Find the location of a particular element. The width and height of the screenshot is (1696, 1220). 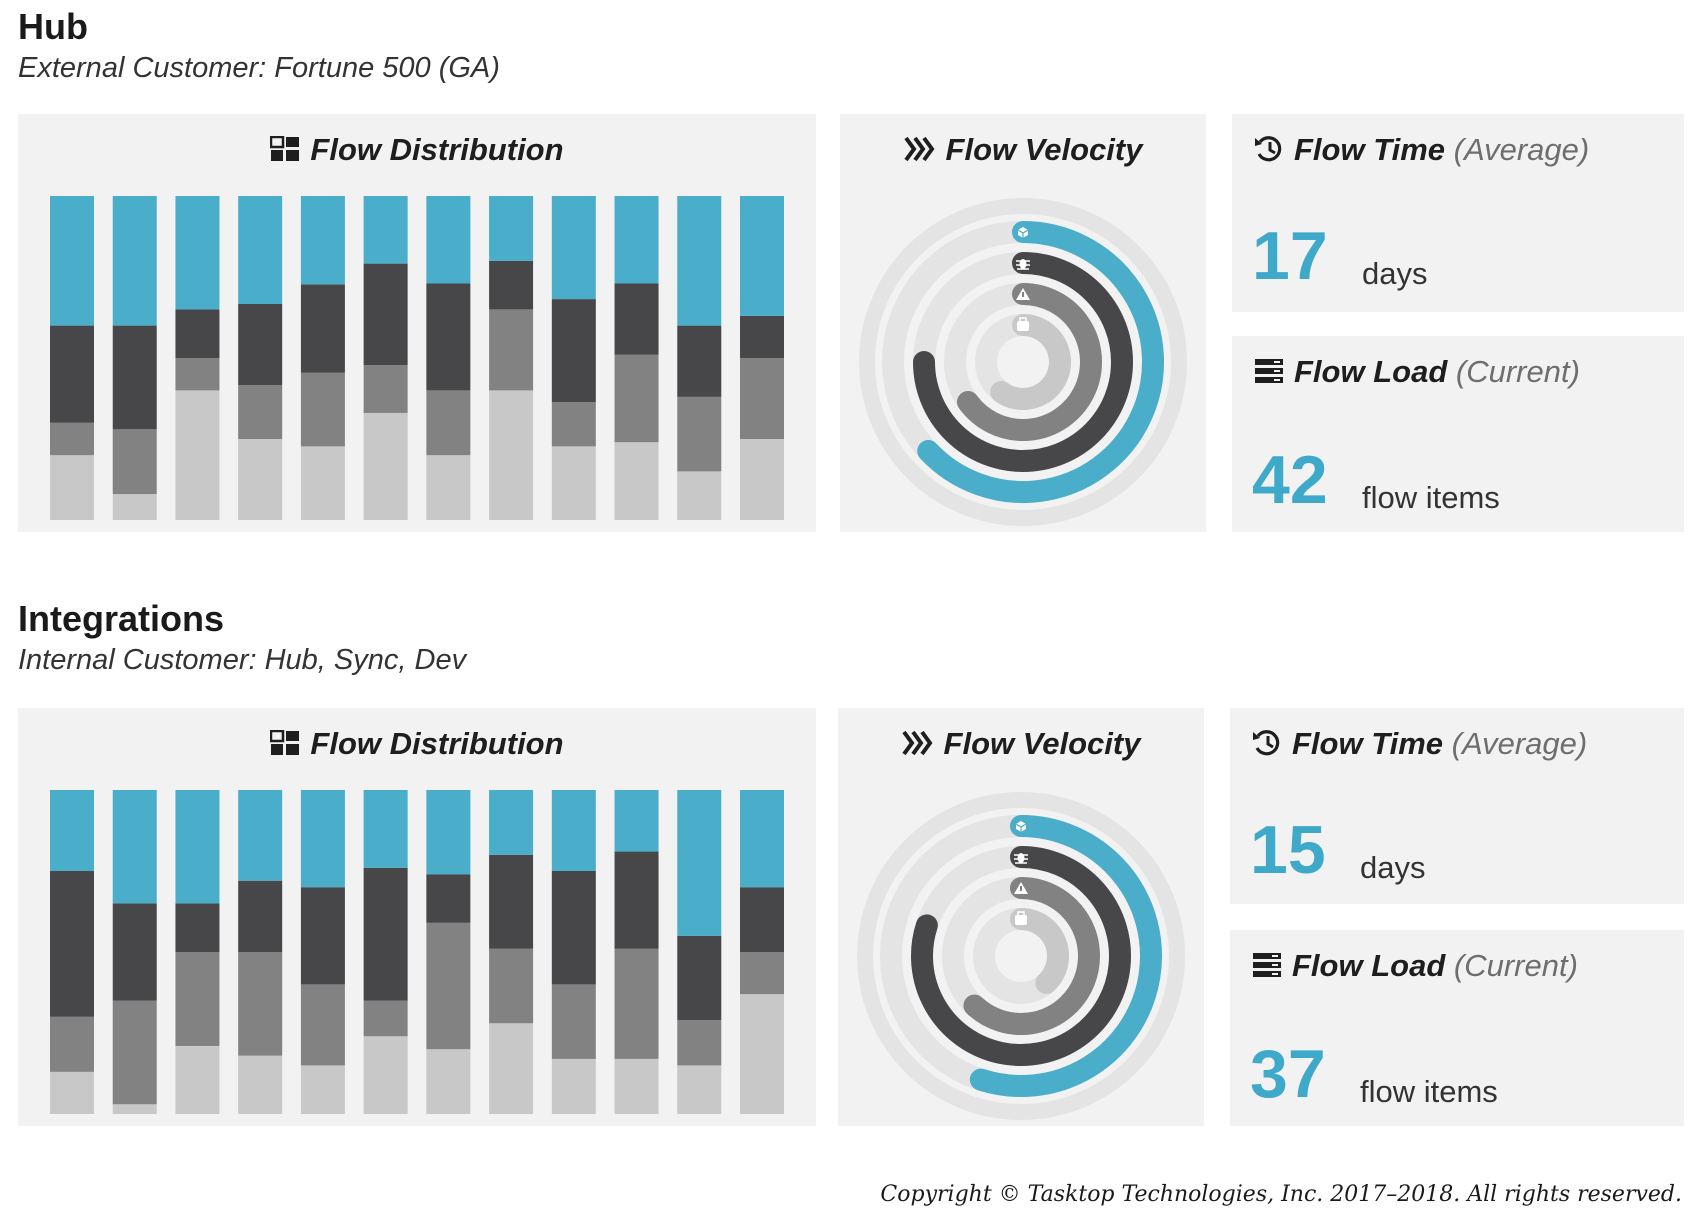

flow-time-qualifier: (Average) is located at coordinates (1521, 149).